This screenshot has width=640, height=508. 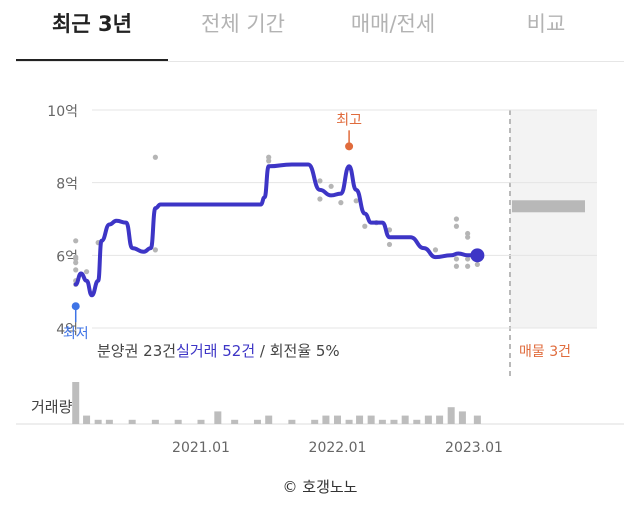 I want to click on volume-label: 거래량, so click(x=52, y=407).